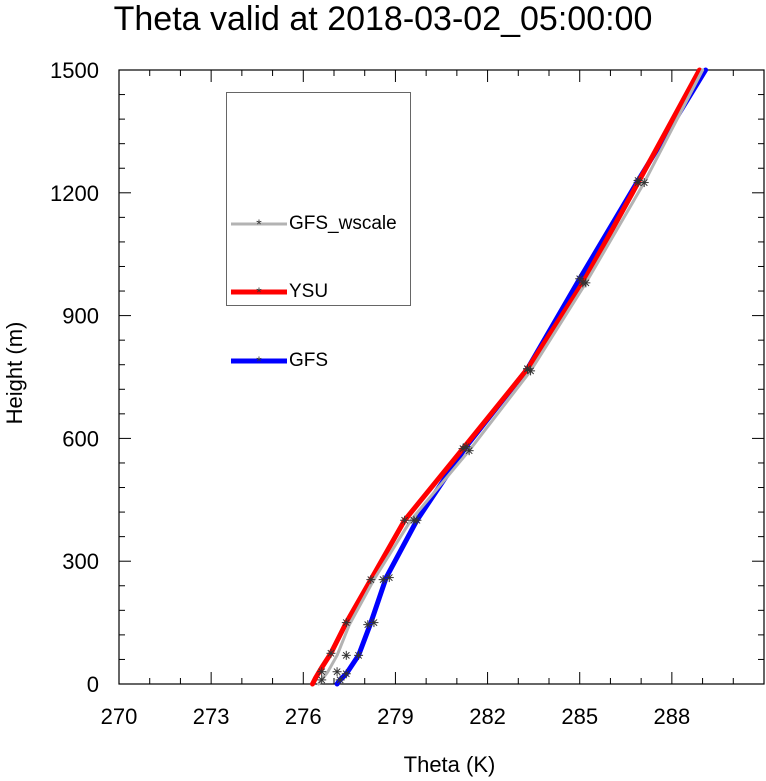 The height and width of the screenshot is (781, 766). What do you see at coordinates (309, 360) in the screenshot?
I see `legend-label: GFS` at bounding box center [309, 360].